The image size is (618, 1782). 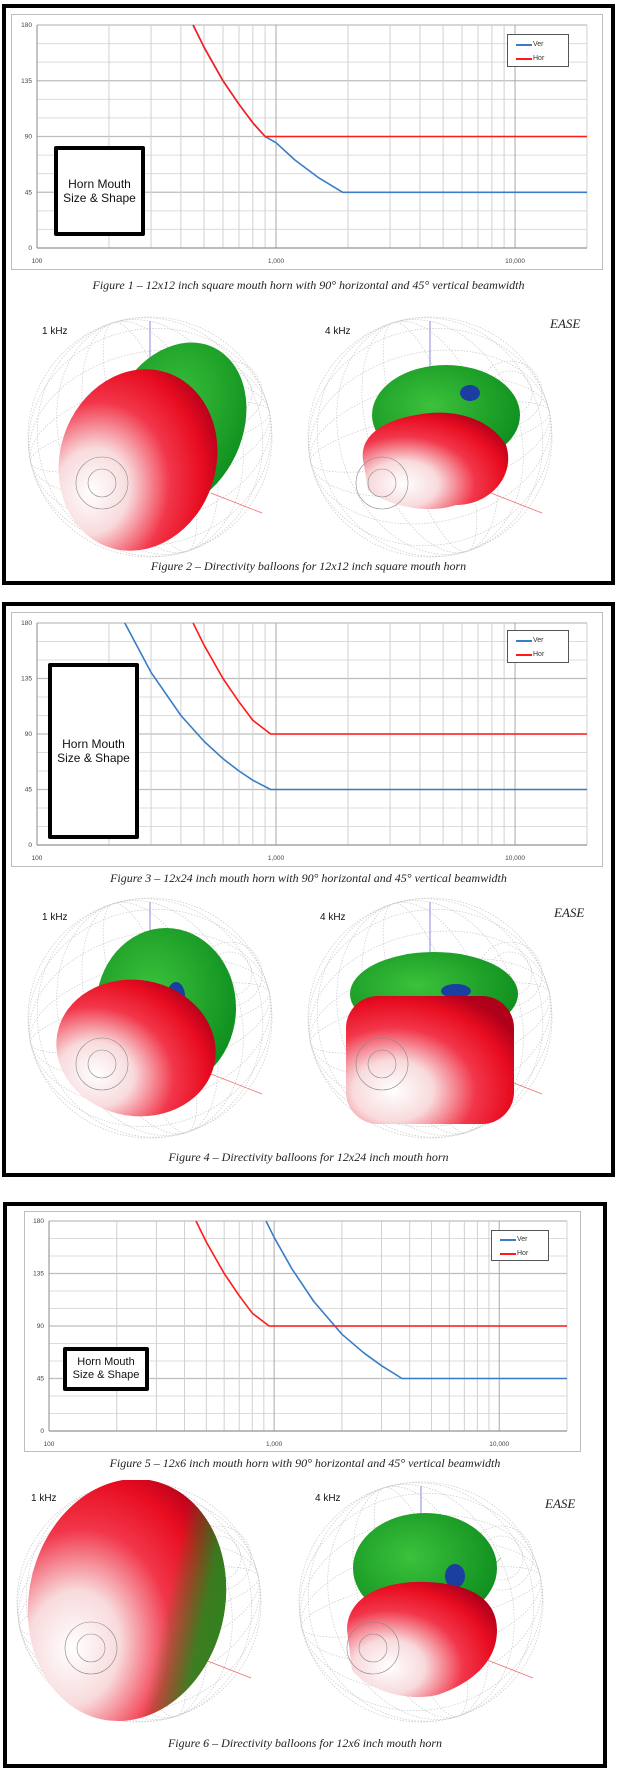 I want to click on annotation-line-1: Horn Mouth, so click(x=99, y=184).